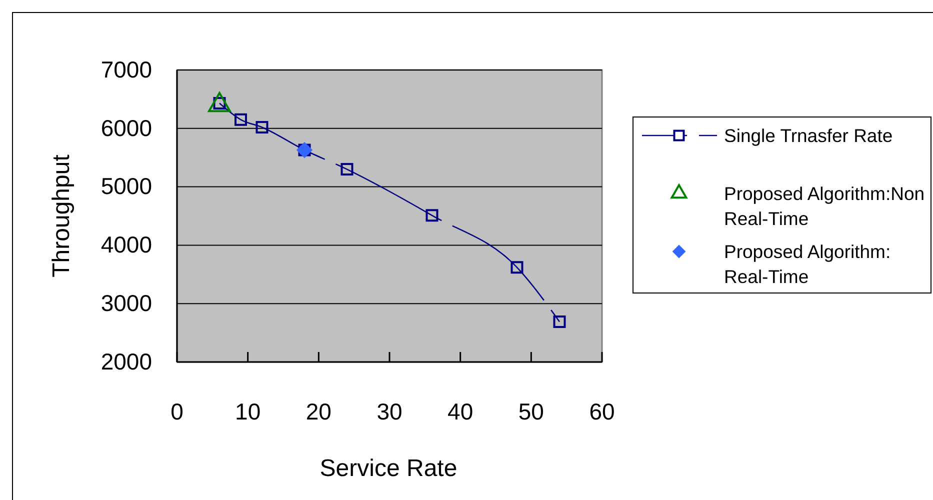 This screenshot has height=500, width=933. What do you see at coordinates (389, 411) in the screenshot?
I see `x-tick-label: 30` at bounding box center [389, 411].